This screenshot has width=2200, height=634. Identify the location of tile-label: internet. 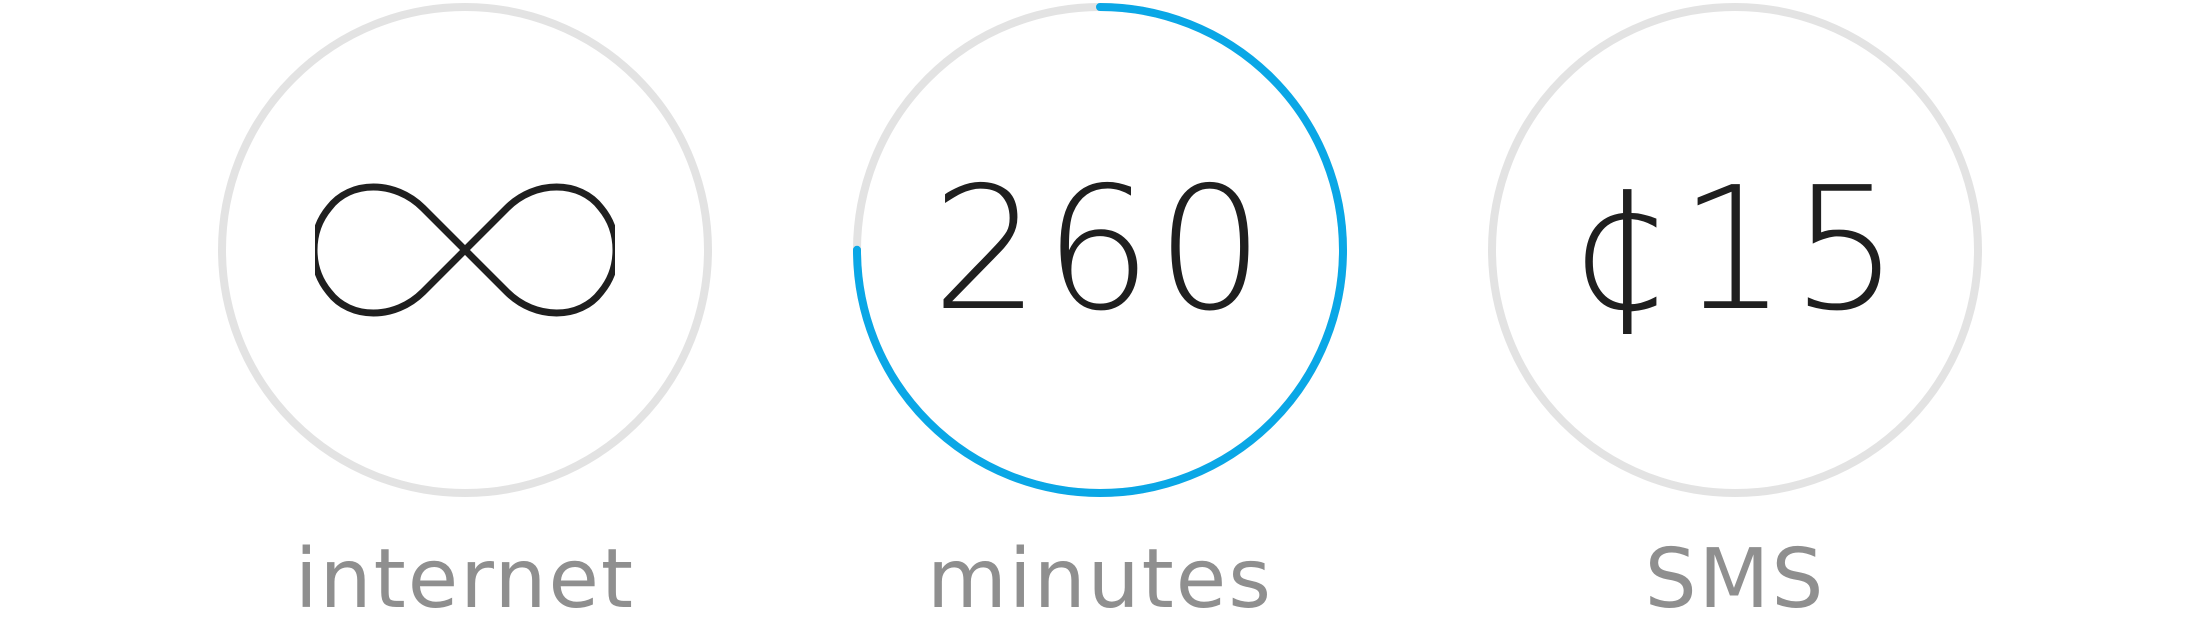
(465, 579).